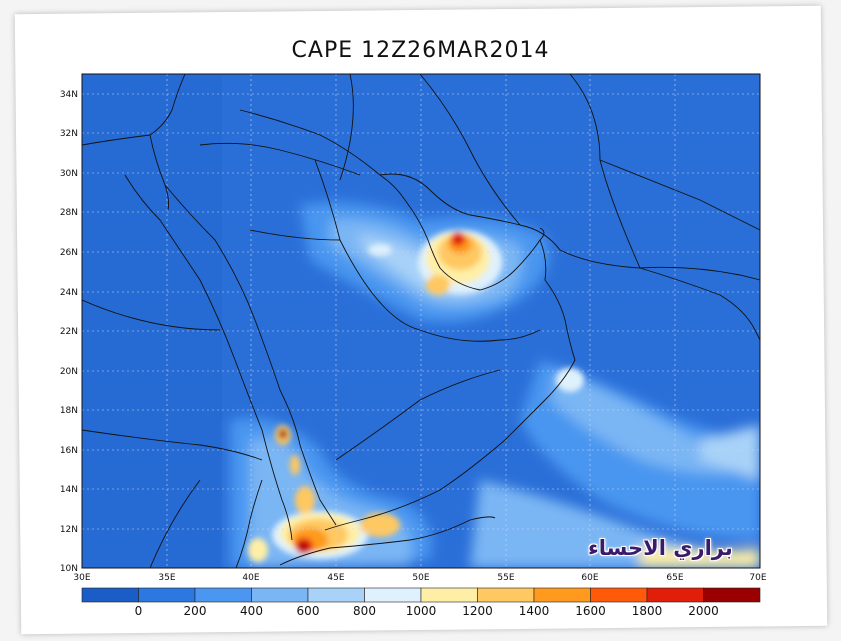 This screenshot has height=641, width=841. Describe the element at coordinates (335, 578) in the screenshot. I see `lon-label: 45E` at that location.